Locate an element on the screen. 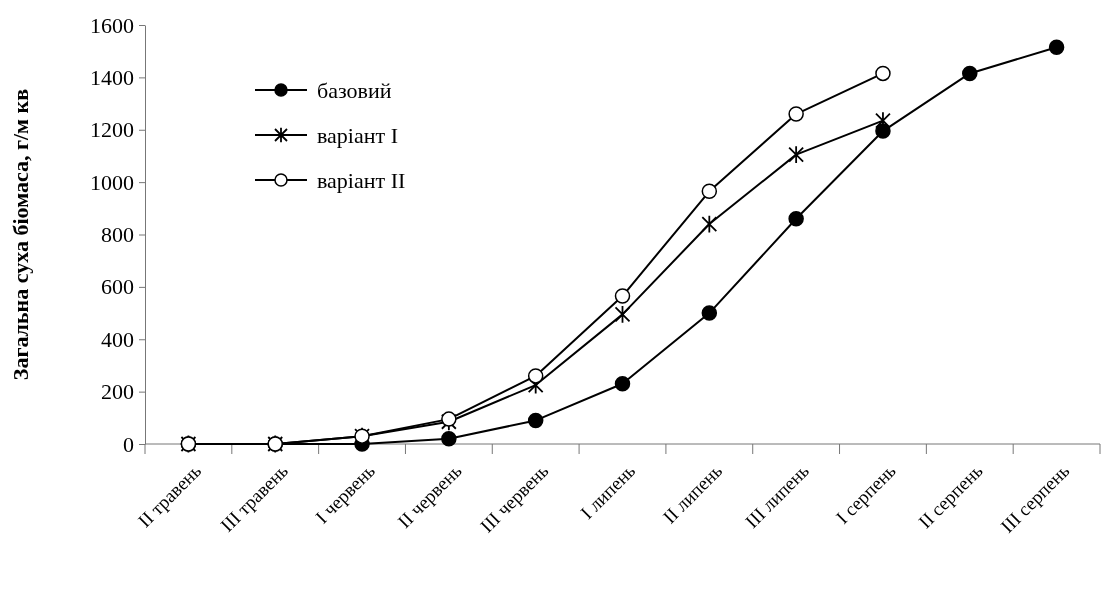 The height and width of the screenshot is (596, 1114). y-tick-label: 200 is located at coordinates (117, 392).